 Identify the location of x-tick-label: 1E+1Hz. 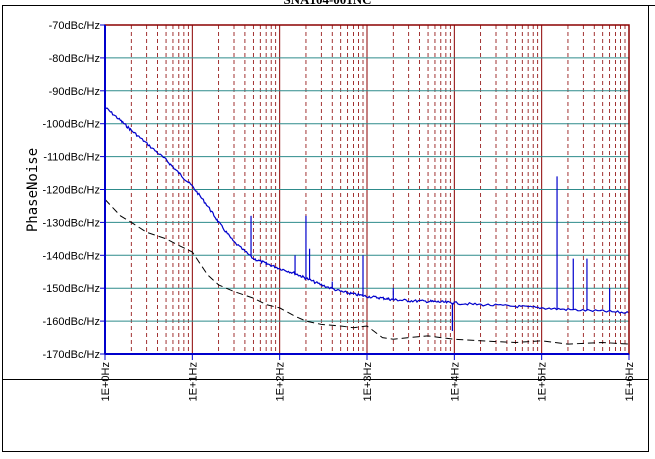
(193, 381).